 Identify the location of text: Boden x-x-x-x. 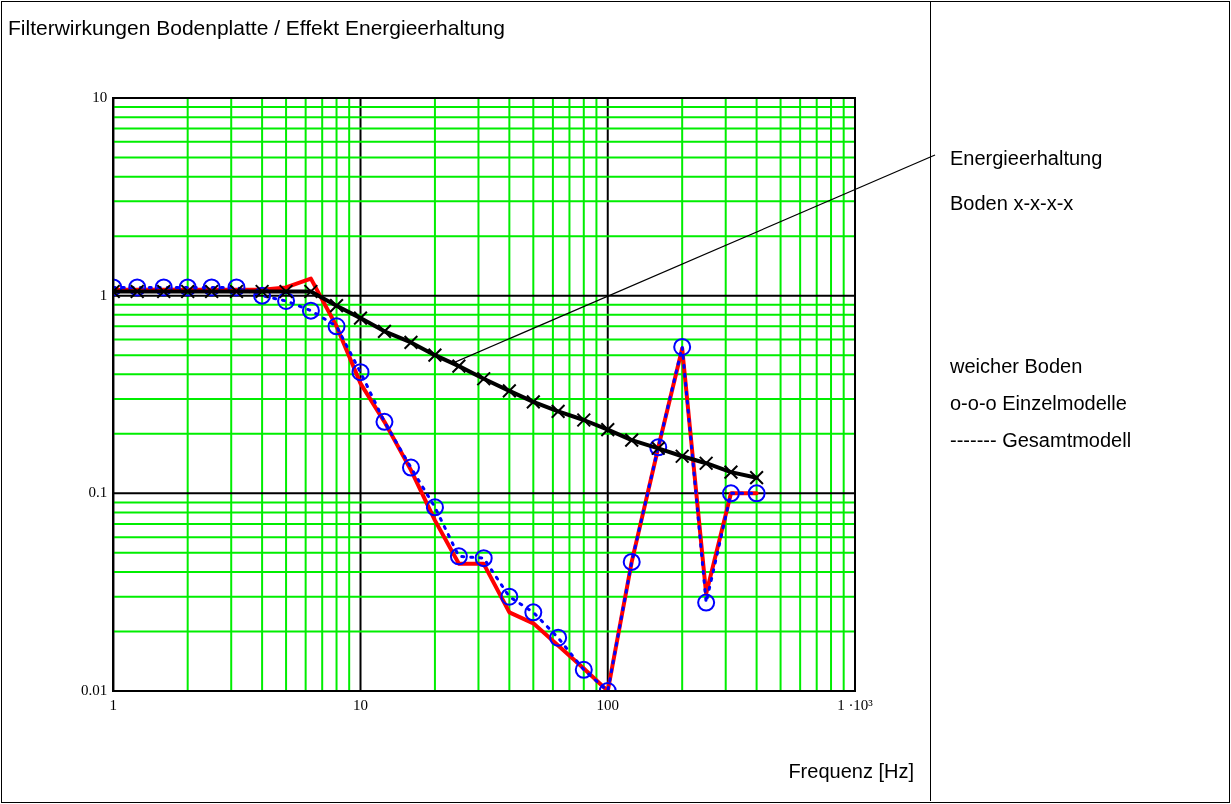
(1012, 203).